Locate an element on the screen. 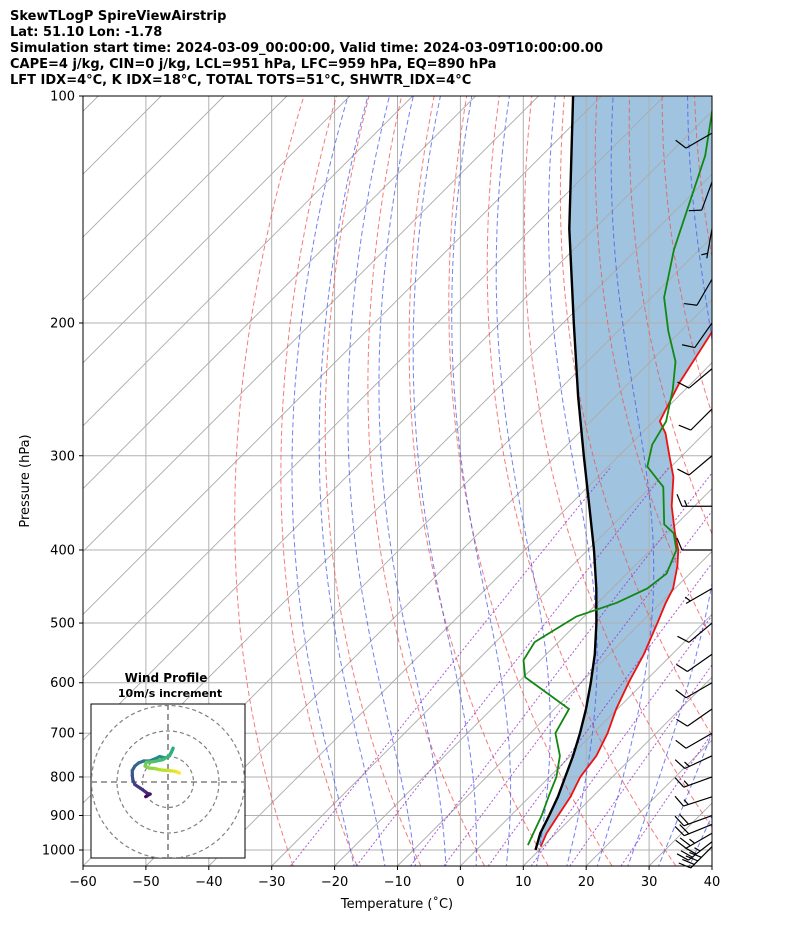  y-tick-label: 200 is located at coordinates (62, 323).